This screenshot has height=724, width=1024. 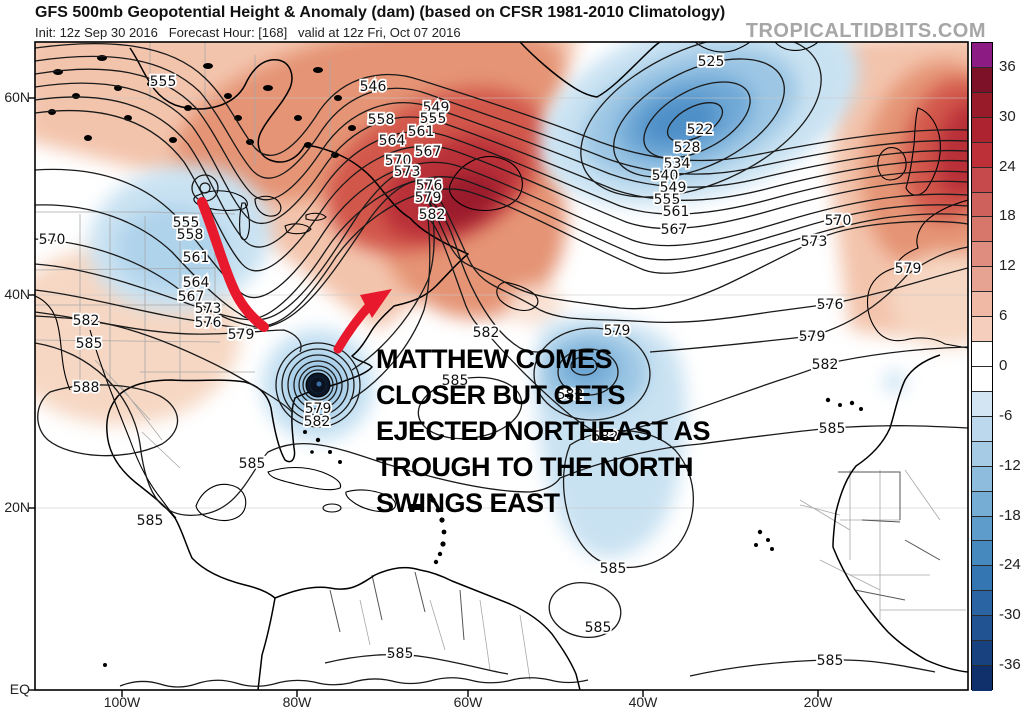 I want to click on lon-label-40W: 40W, so click(x=643, y=702).